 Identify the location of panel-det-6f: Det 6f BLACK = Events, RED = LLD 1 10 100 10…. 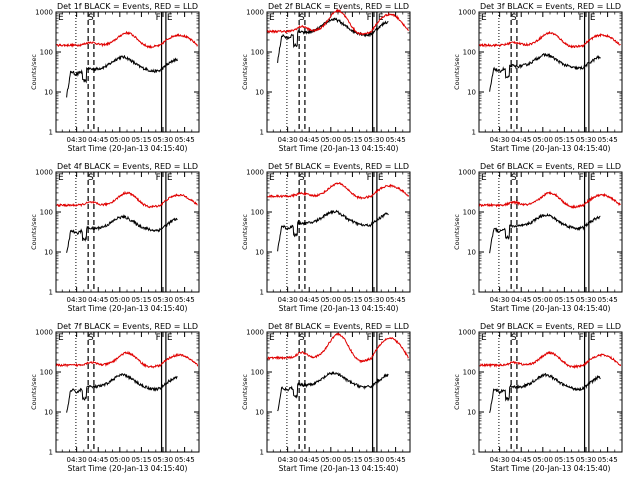
(538, 237).